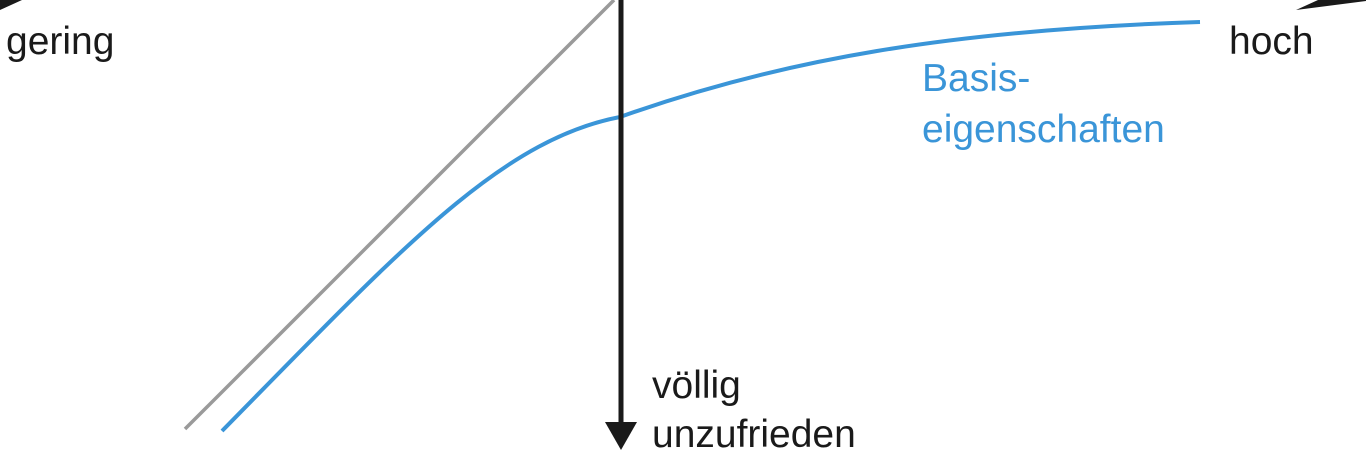  Describe the element at coordinates (621, 436) in the screenshot. I see `down-arrowhead` at that location.